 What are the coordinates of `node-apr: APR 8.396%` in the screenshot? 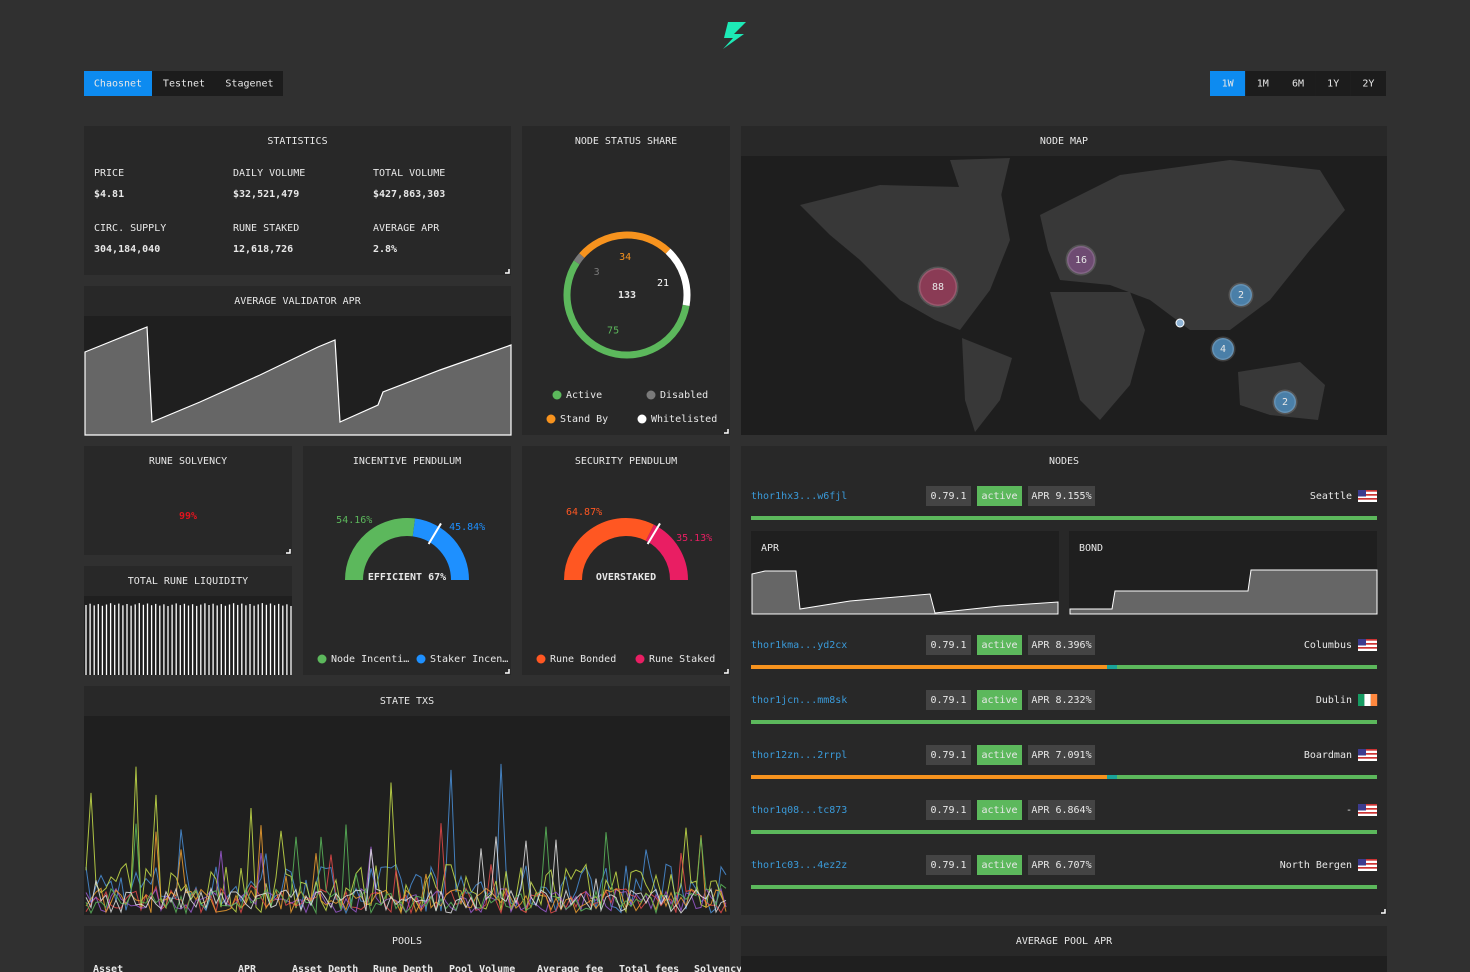 It's located at (1061, 645).